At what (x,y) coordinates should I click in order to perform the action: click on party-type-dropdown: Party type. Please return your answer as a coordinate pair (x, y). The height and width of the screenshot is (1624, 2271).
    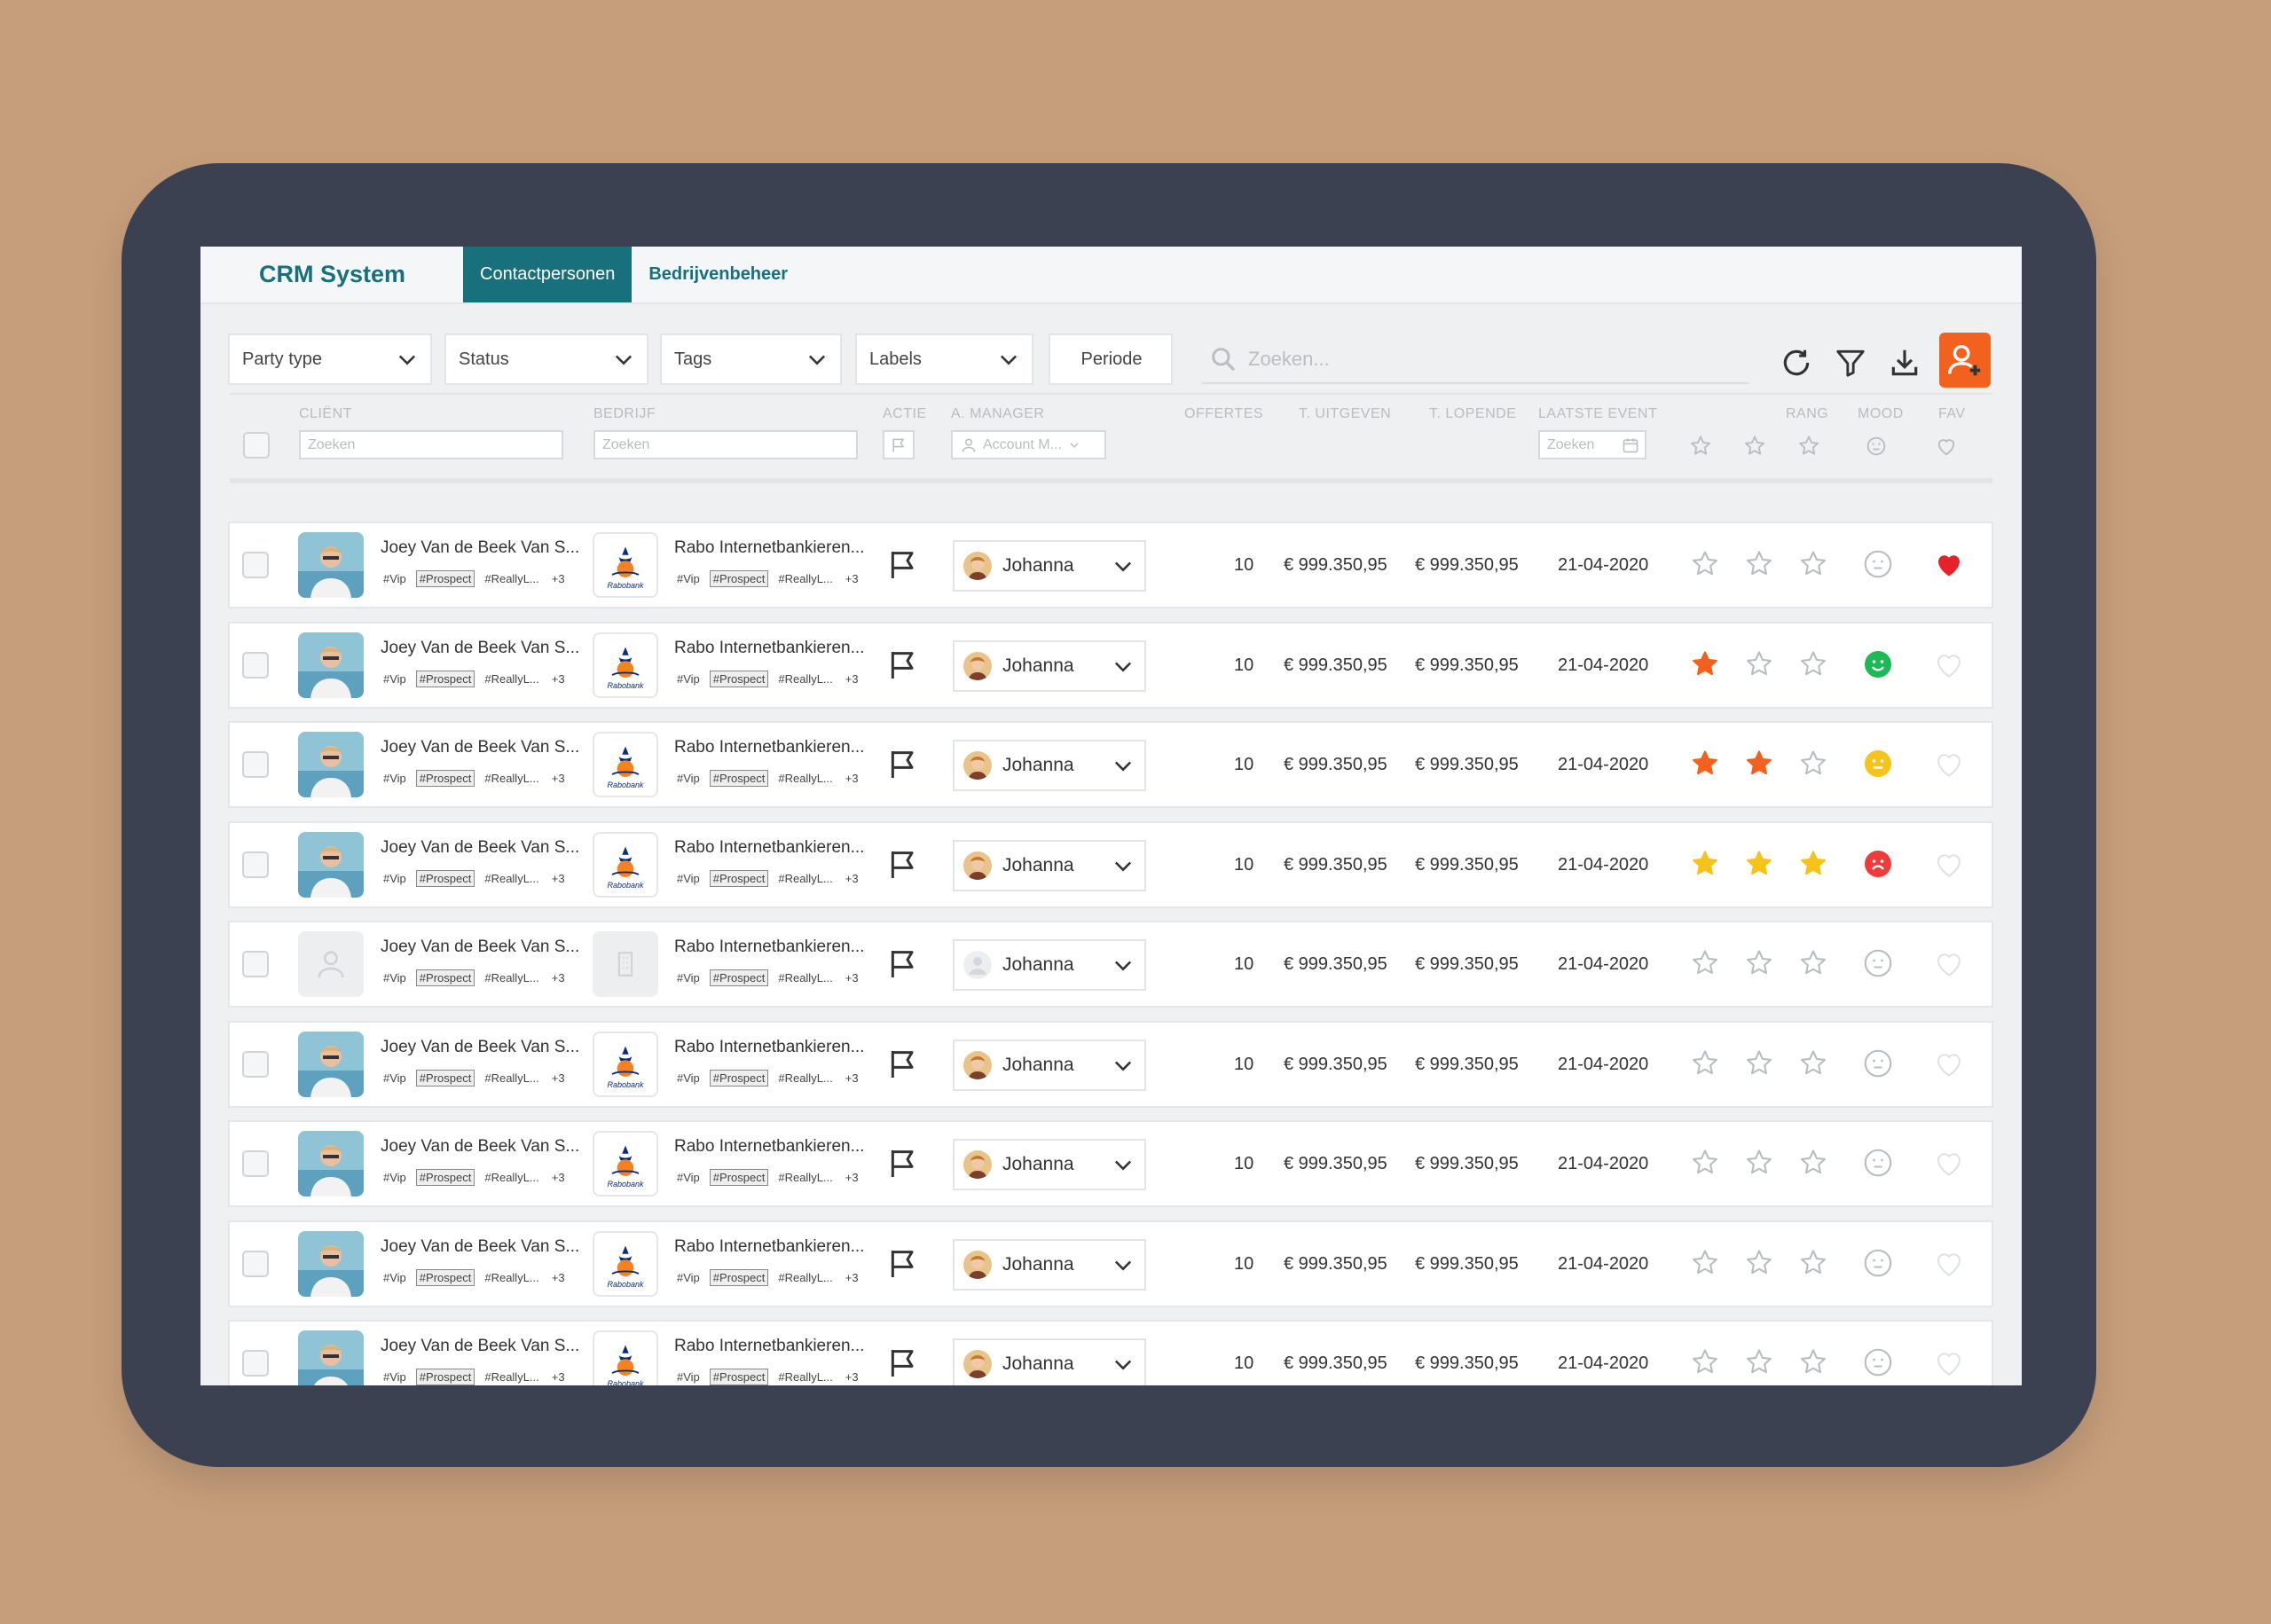
    Looking at the image, I should click on (330, 359).